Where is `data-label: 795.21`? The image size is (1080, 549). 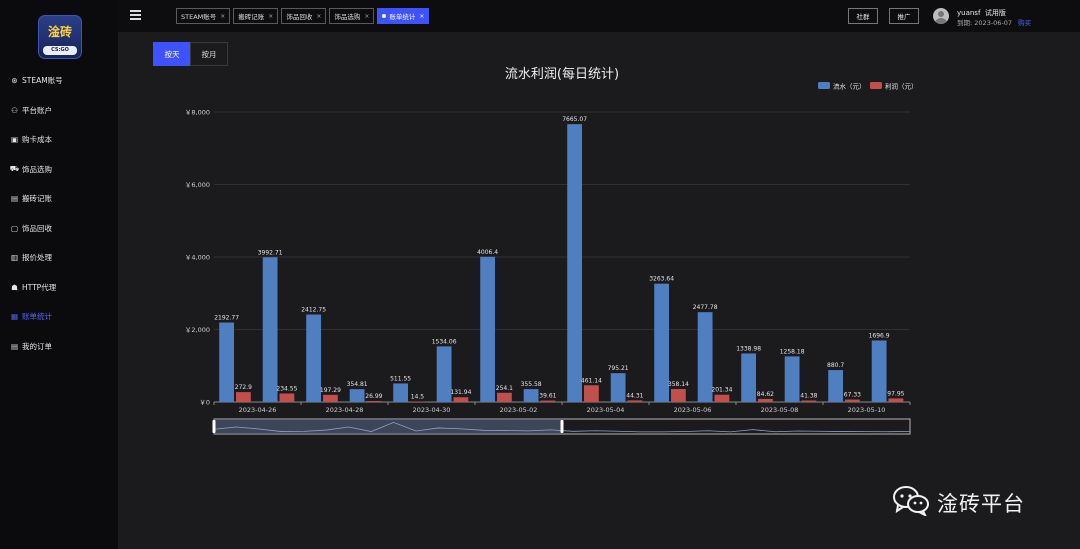 data-label: 795.21 is located at coordinates (618, 368).